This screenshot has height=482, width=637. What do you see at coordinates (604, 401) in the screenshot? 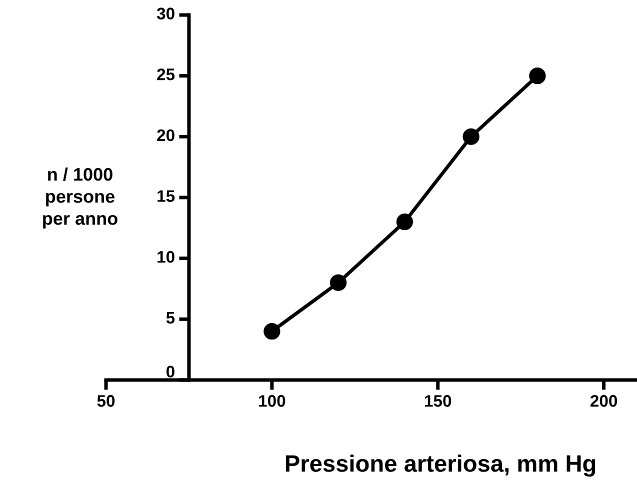
I see `x-tick-label: 200` at bounding box center [604, 401].